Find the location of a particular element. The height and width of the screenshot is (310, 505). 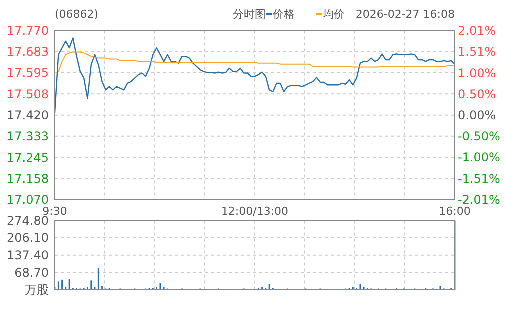

x-tick-label: 16:00 is located at coordinates (455, 211).